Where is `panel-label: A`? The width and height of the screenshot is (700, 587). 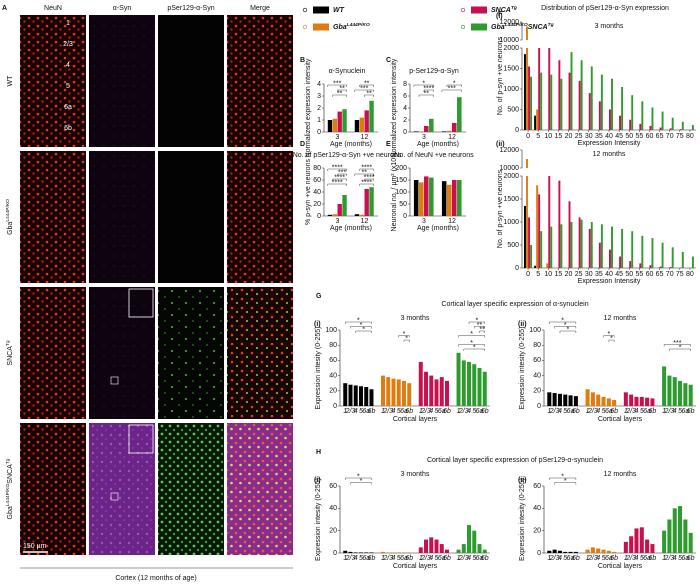
panel-label: A is located at coordinates (4, 8).